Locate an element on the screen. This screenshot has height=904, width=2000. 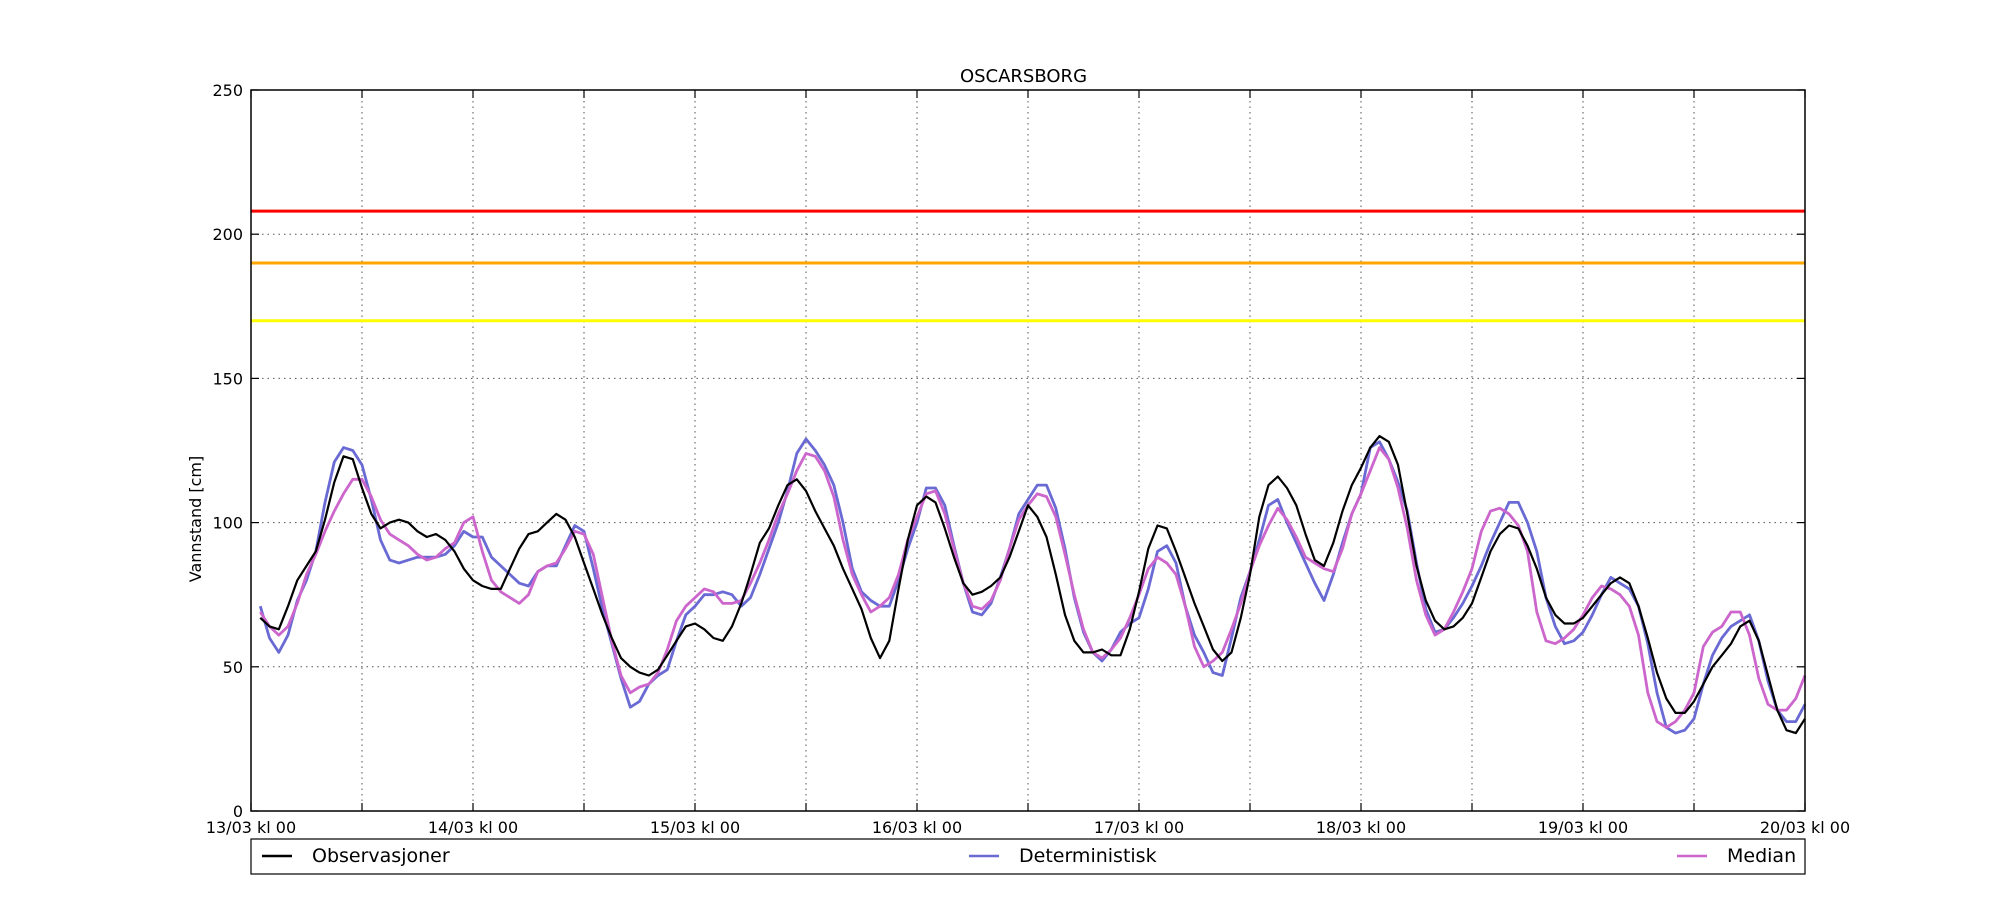
x-tick-label: 15/03 kl 00 is located at coordinates (695, 827).